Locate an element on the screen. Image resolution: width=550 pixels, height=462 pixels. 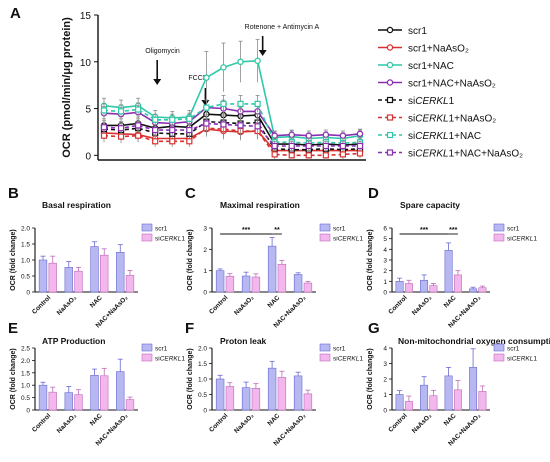
y-tick-label: 6 is located at coordinates (385, 229).